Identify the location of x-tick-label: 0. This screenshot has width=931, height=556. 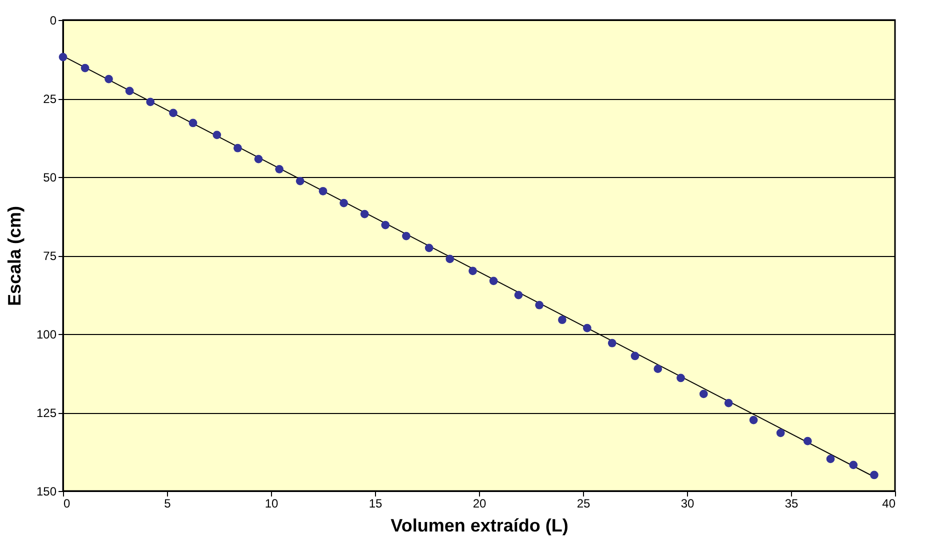
(67, 503).